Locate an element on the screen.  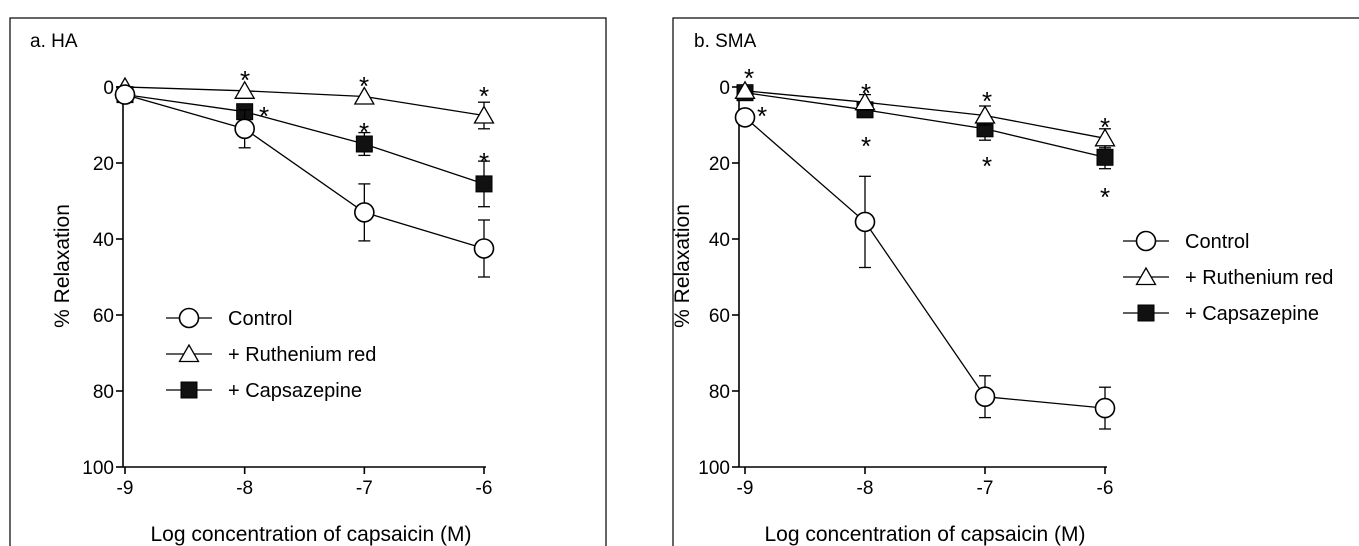
series-control is located at coordinates (304, 181).